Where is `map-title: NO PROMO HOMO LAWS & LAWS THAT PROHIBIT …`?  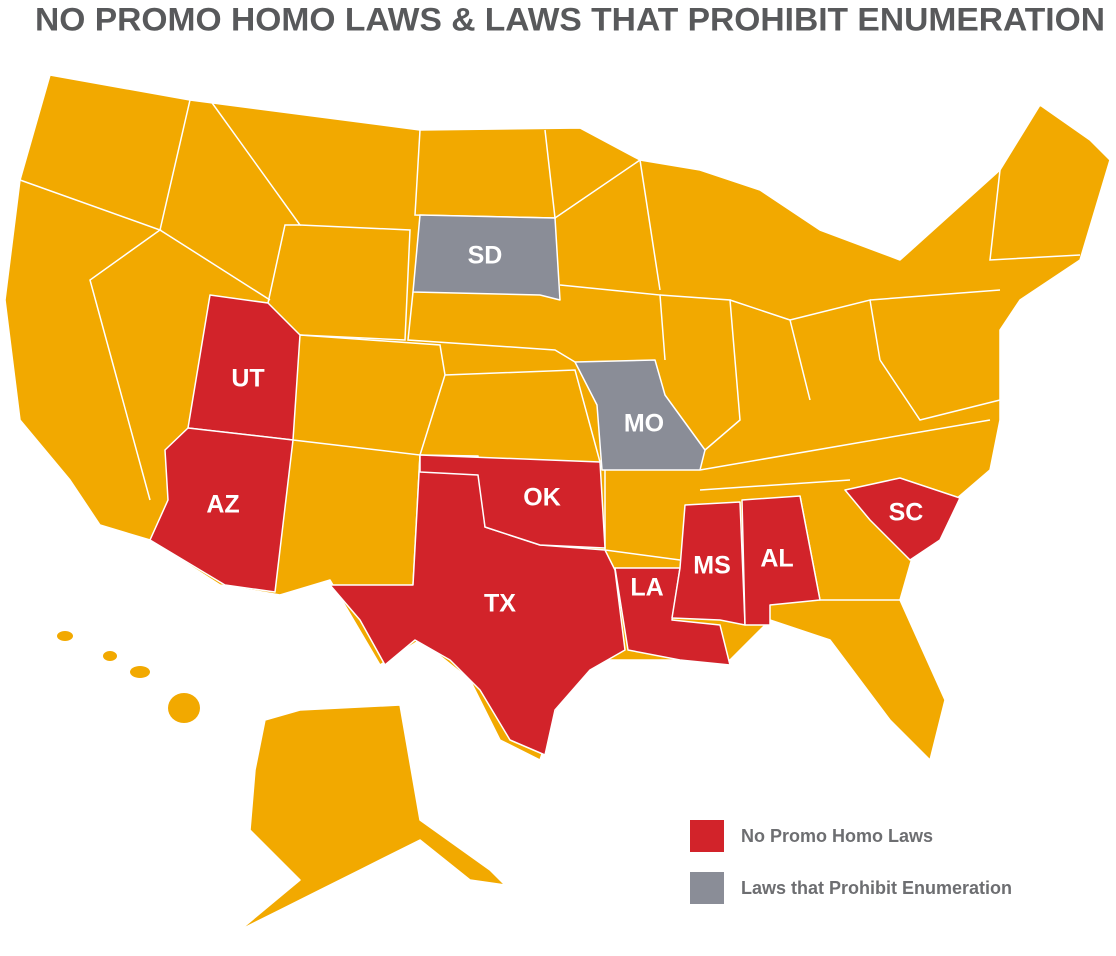
map-title: NO PROMO HOMO LAWS & LAWS THAT PROHIBIT … is located at coordinates (570, 19).